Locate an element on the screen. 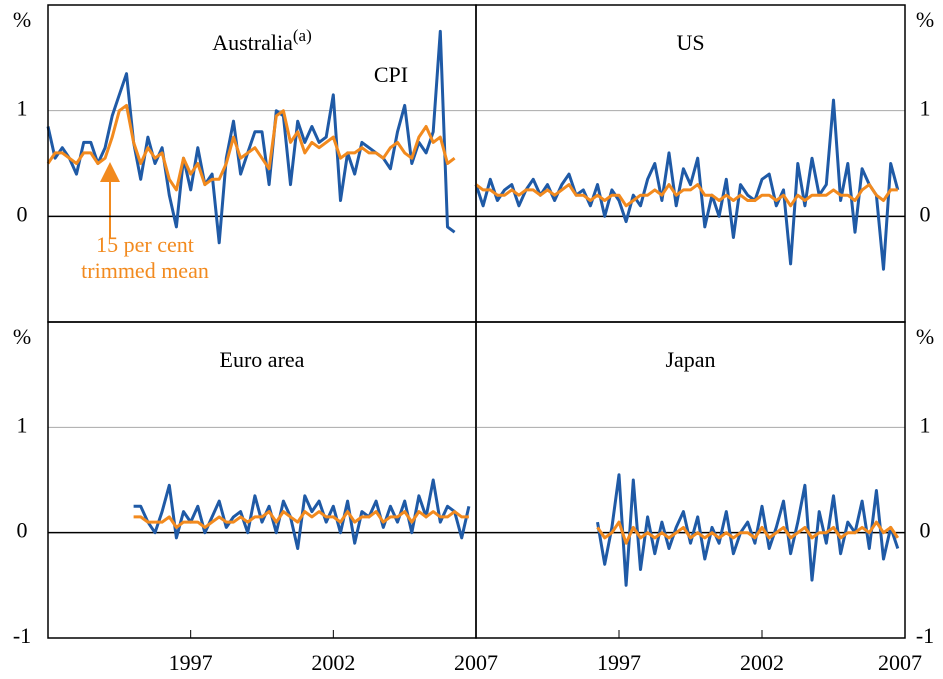 This screenshot has width=943, height=679. panel-title: Japan is located at coordinates (690, 359).